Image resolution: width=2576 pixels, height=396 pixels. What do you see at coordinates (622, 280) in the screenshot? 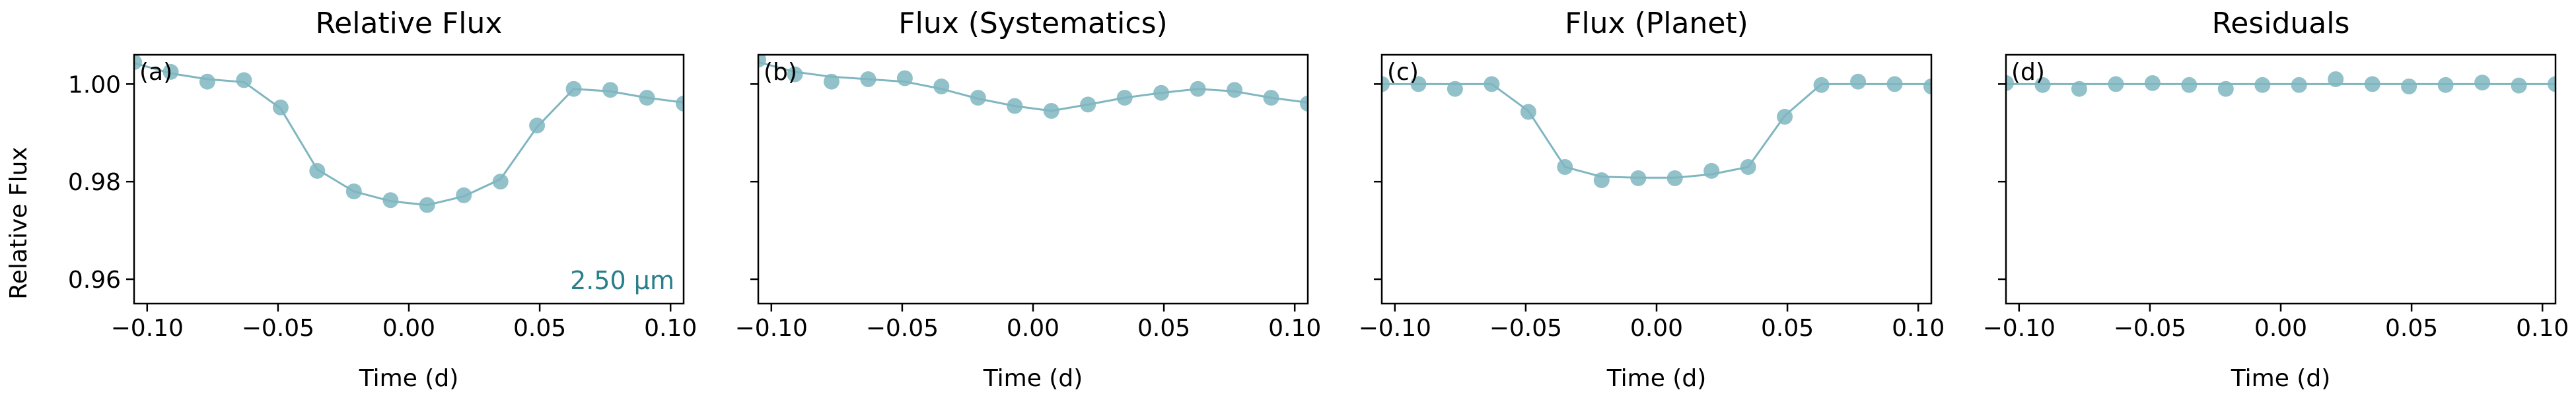
I see `wavelength-annotation: 2.50 µm` at bounding box center [622, 280].